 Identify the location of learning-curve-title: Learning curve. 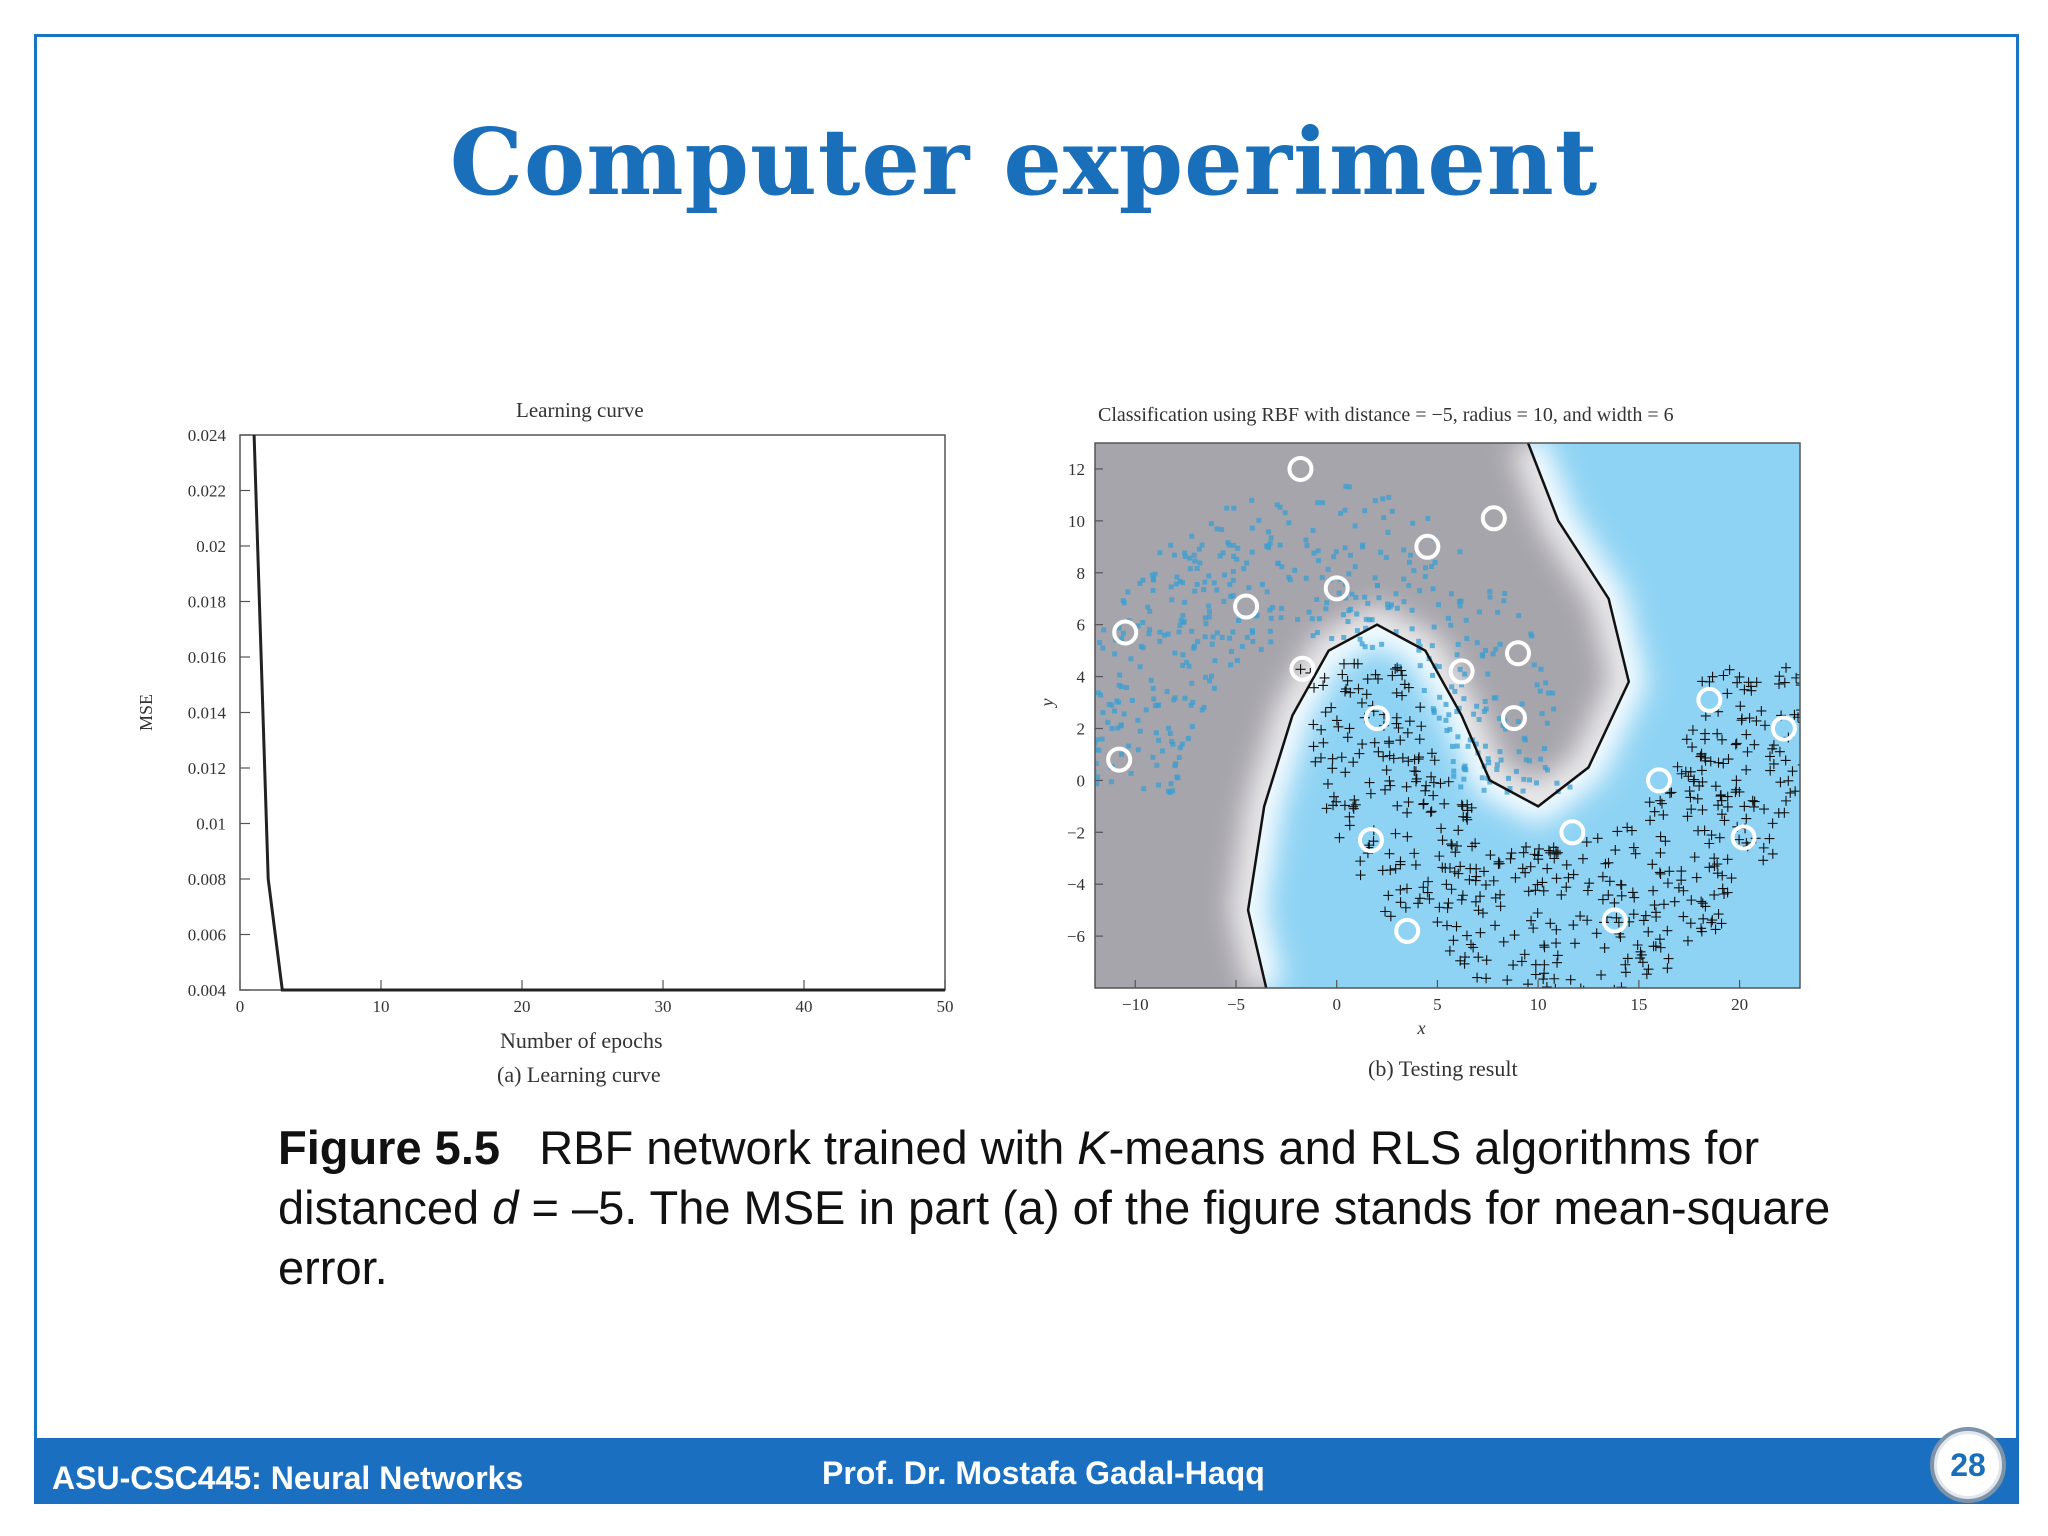
(580, 410).